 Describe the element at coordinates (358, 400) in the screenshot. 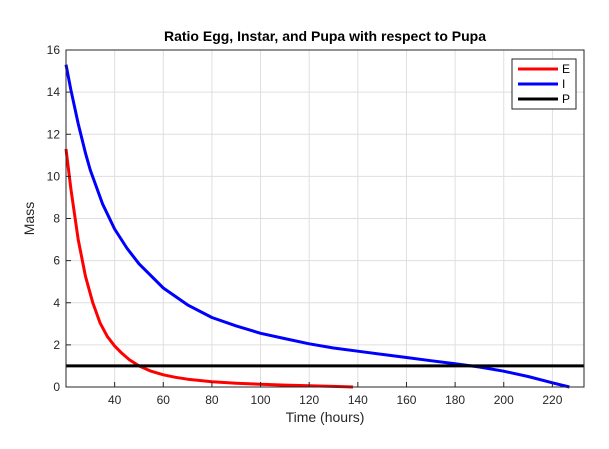

I see `x-tick-label: 140` at that location.